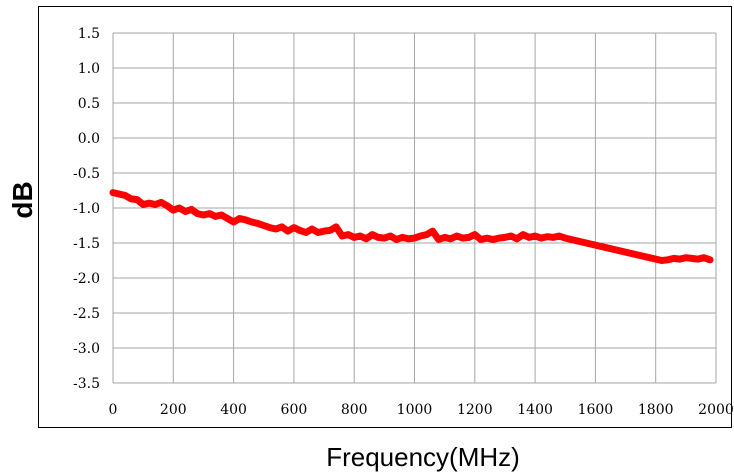  Describe the element at coordinates (89, 139) in the screenshot. I see `y-tick-label: 0.0` at that location.